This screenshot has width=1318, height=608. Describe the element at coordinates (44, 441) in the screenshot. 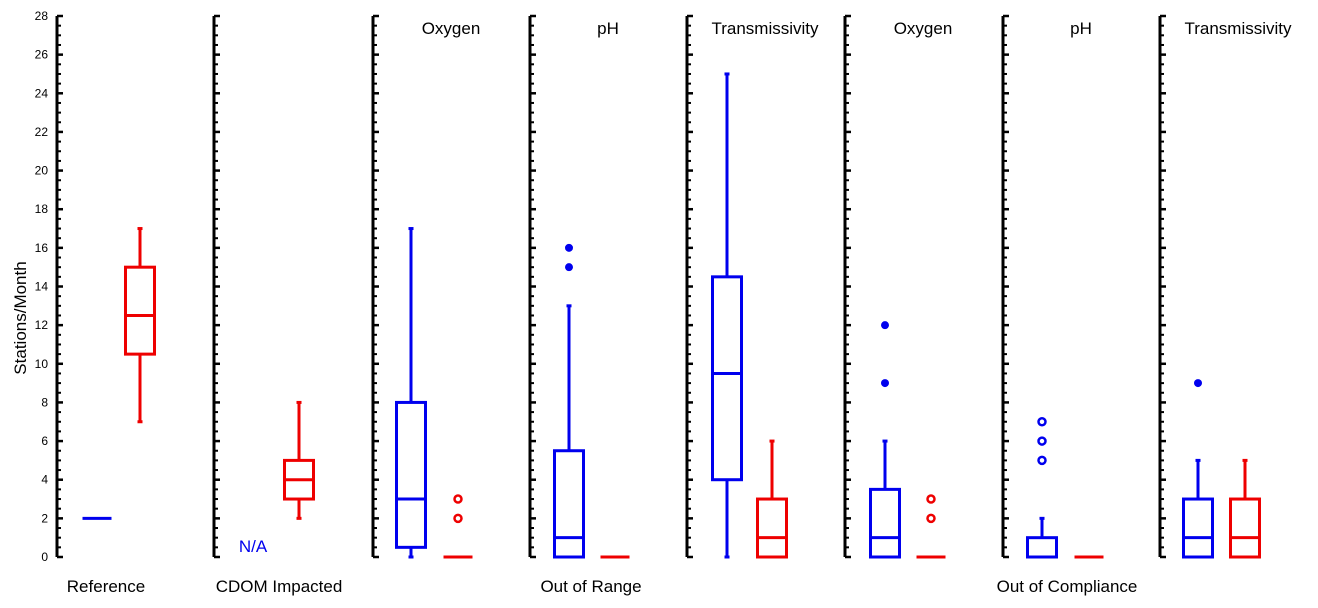

I see `y-tick-label: 6` at that location.